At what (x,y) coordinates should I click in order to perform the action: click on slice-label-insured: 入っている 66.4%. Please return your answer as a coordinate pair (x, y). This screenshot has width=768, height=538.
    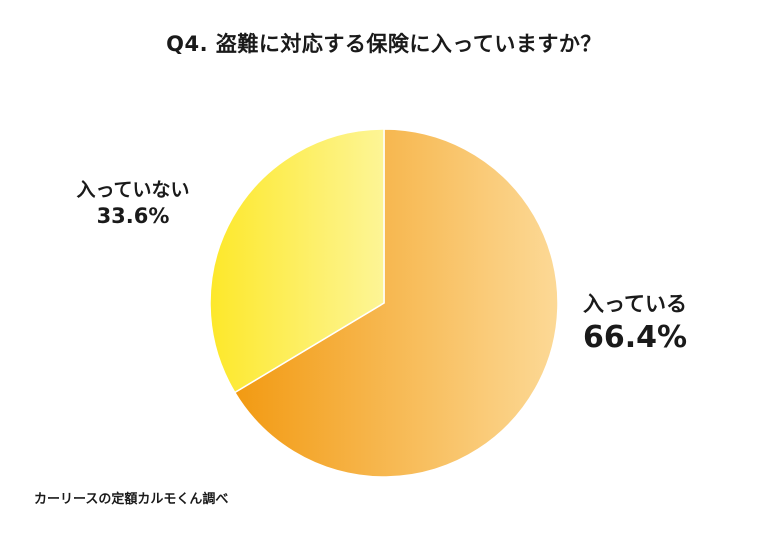
    Looking at the image, I should click on (635, 321).